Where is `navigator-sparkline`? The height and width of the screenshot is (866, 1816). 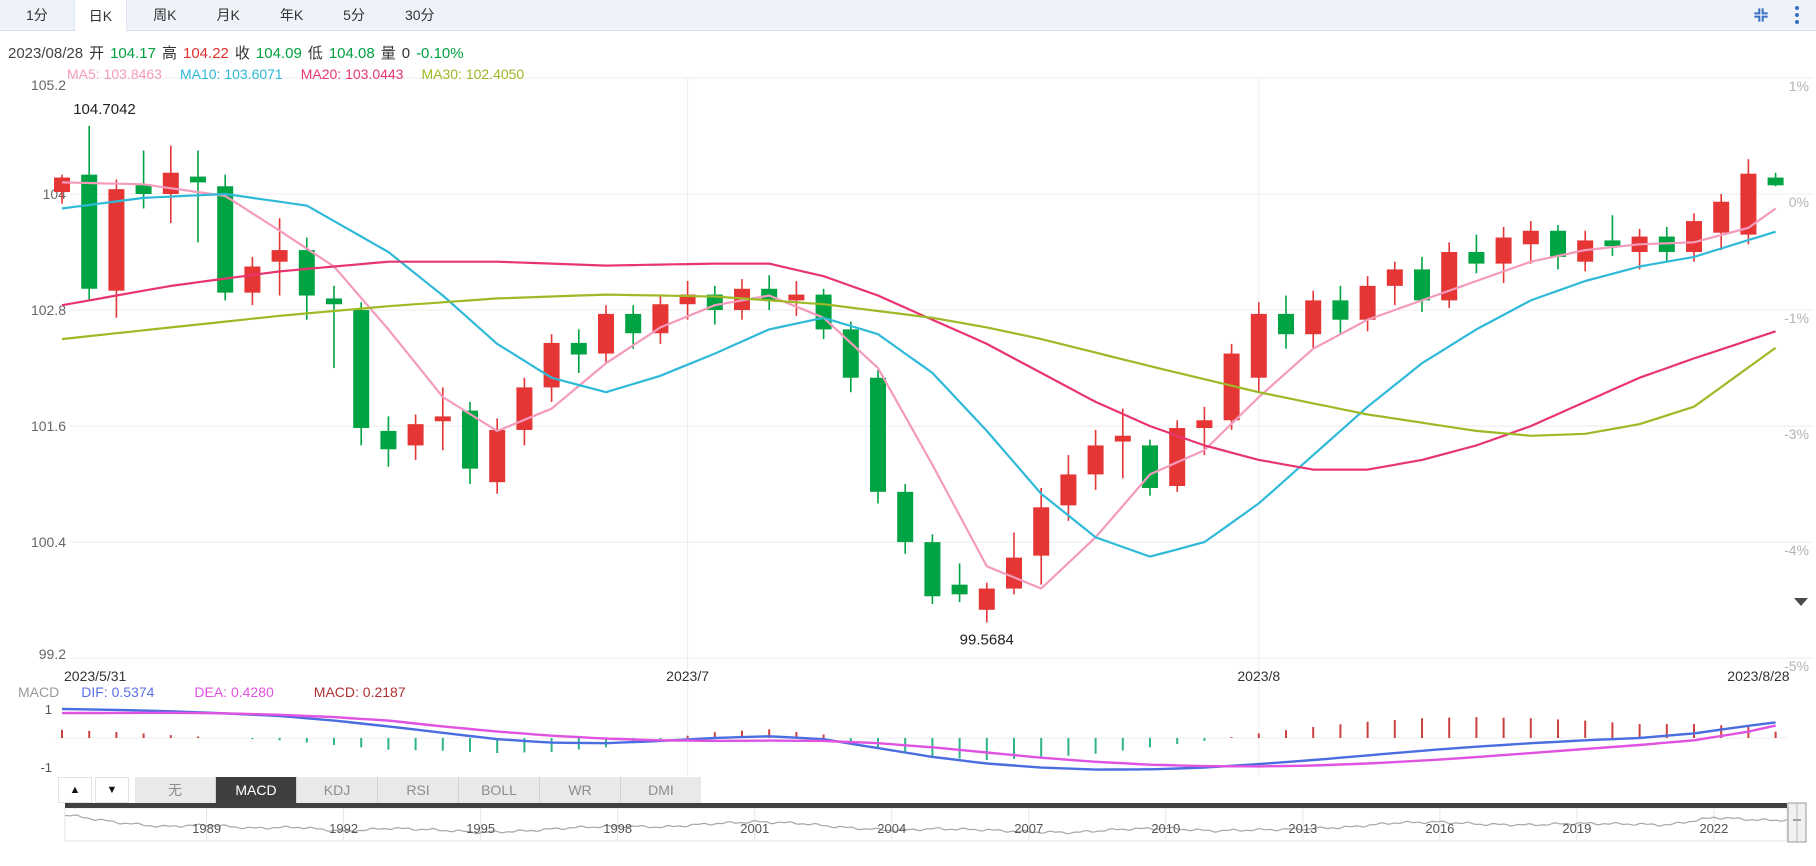
navigator-sparkline is located at coordinates (926, 824).